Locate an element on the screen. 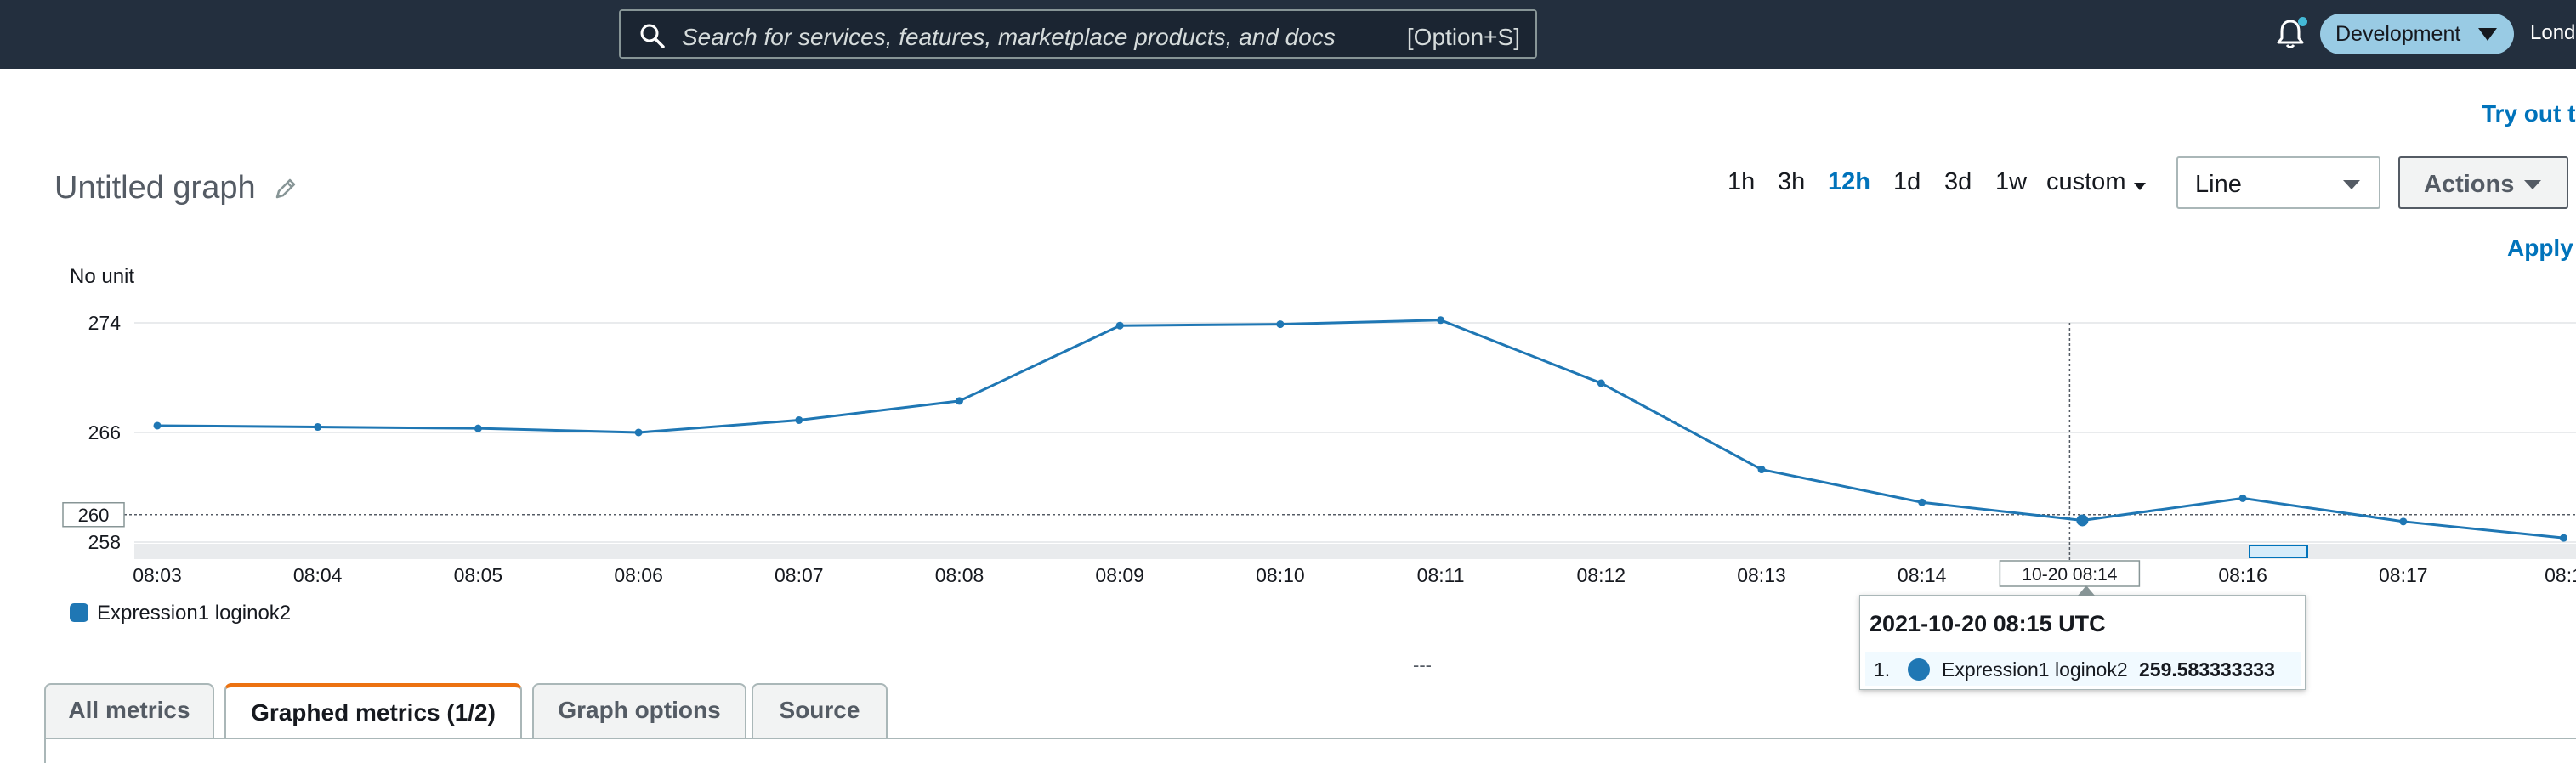 The image size is (2576, 763). time-range-3h: 3h is located at coordinates (1792, 181).